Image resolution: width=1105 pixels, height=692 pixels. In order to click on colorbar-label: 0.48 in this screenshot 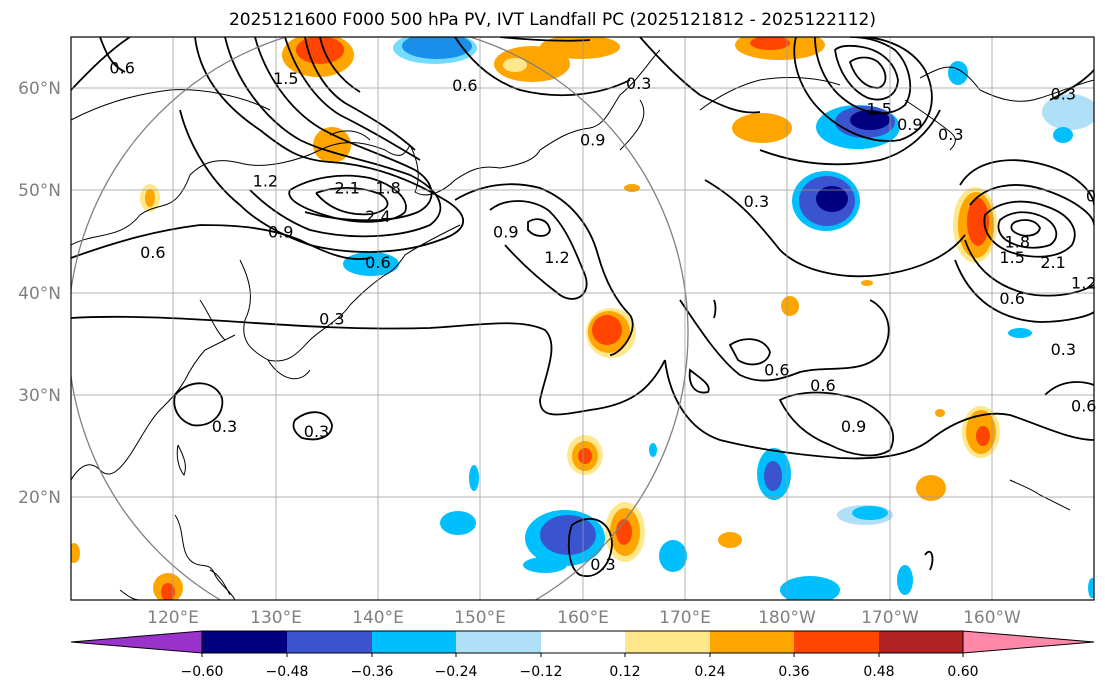, I will do `click(878, 672)`.